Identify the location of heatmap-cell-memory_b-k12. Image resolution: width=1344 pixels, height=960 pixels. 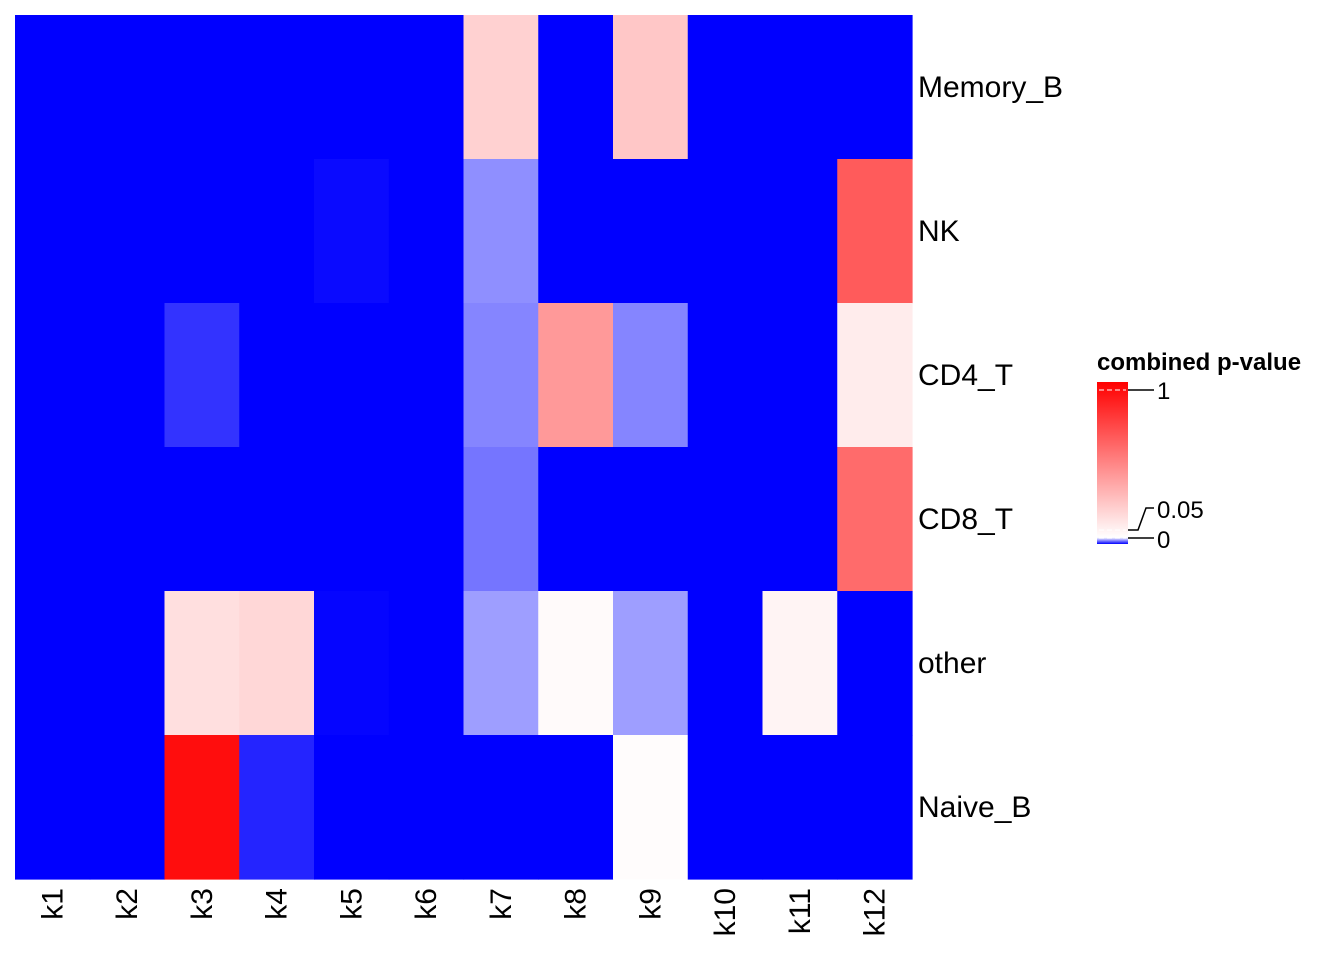
(875, 87).